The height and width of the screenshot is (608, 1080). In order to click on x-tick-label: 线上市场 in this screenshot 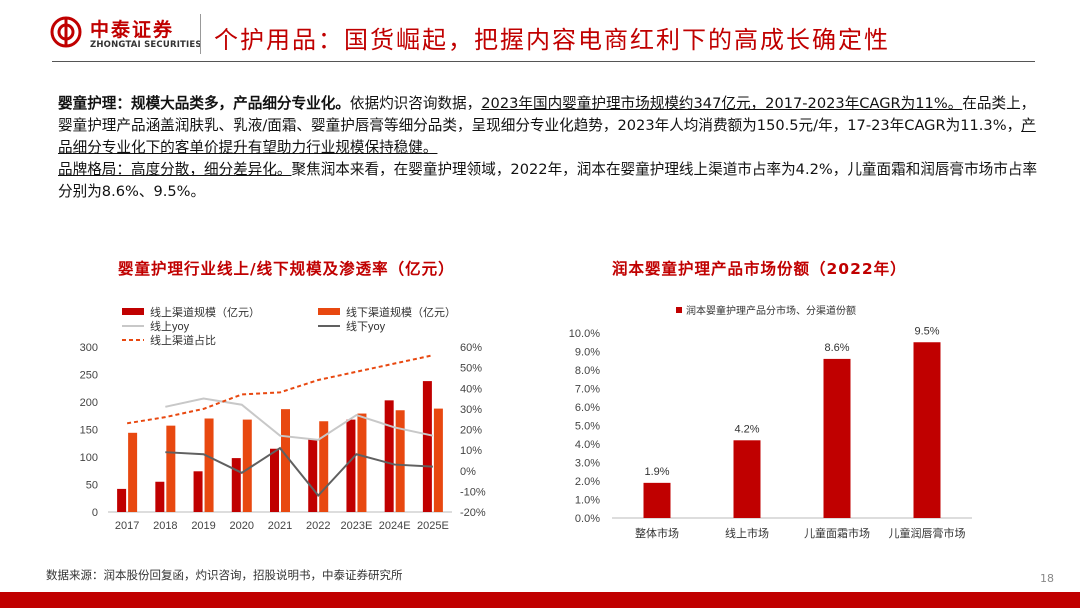, I will do `click(747, 533)`.